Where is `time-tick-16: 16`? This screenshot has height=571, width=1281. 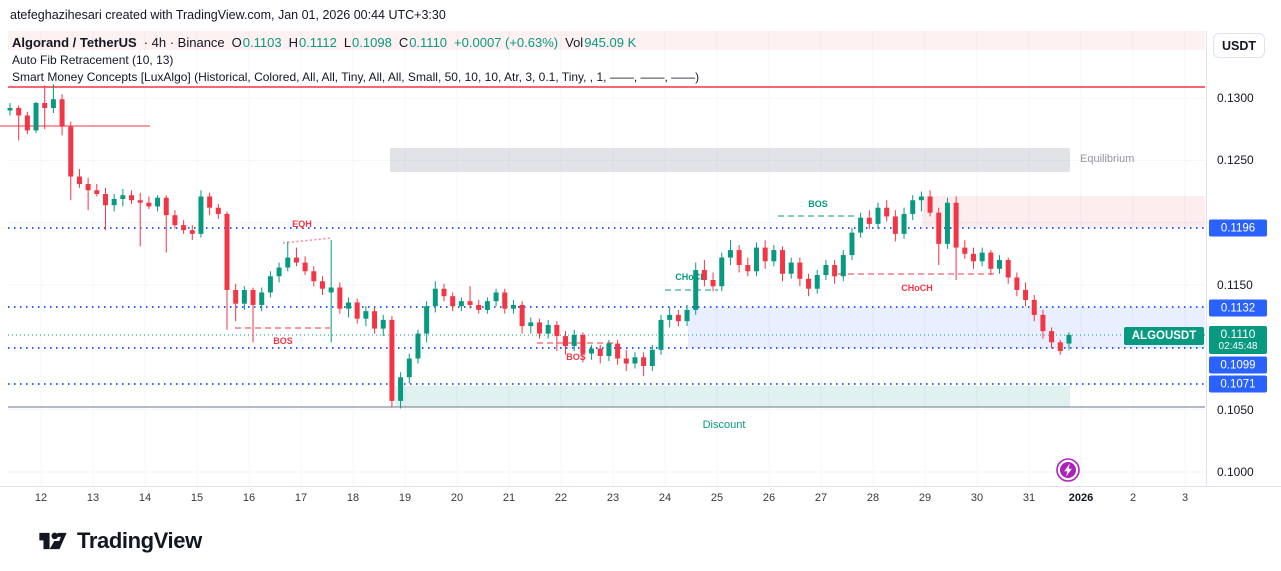
time-tick-16: 16 is located at coordinates (249, 498).